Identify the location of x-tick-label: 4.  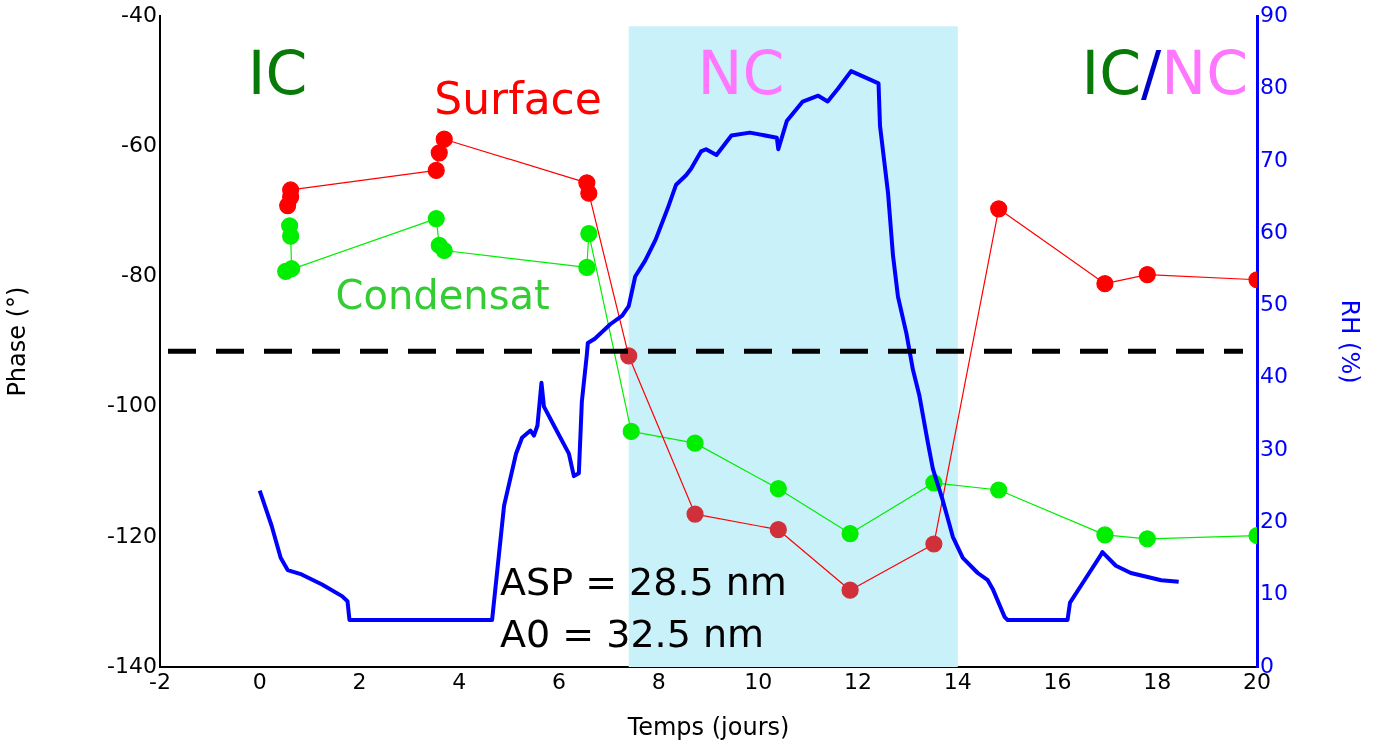
(459, 681).